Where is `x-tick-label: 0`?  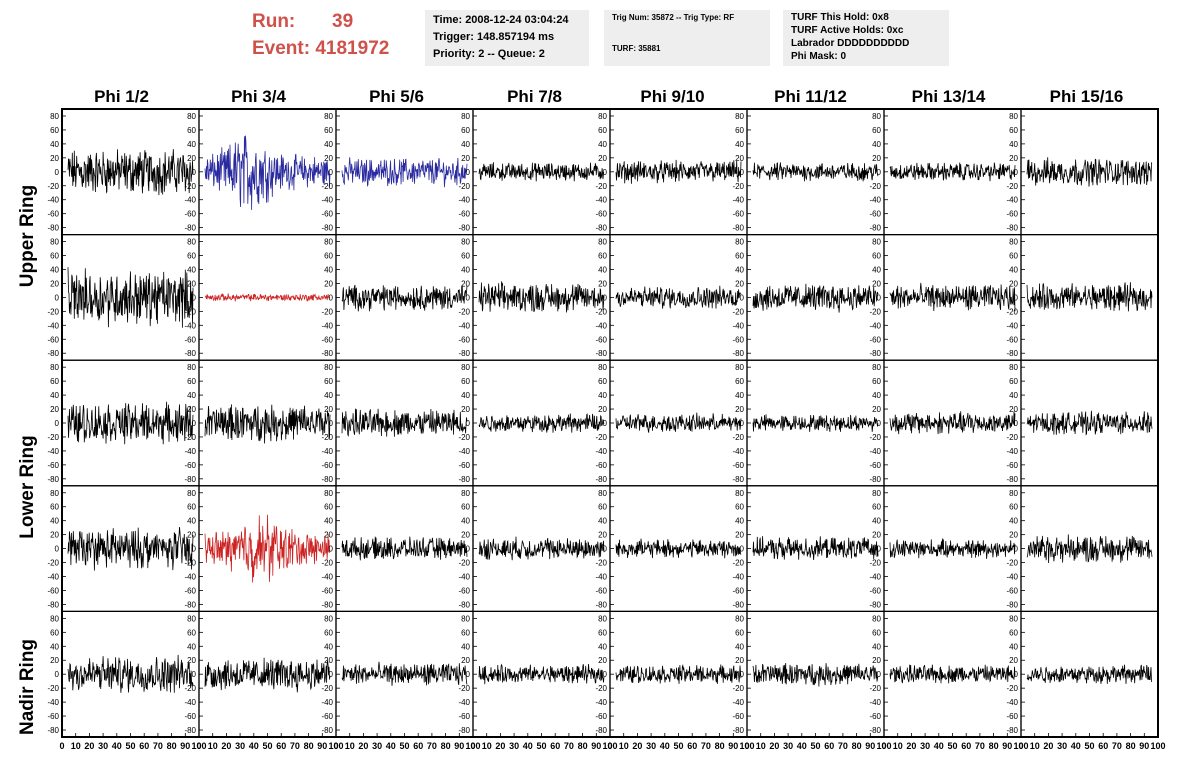 x-tick-label: 0 is located at coordinates (746, 746).